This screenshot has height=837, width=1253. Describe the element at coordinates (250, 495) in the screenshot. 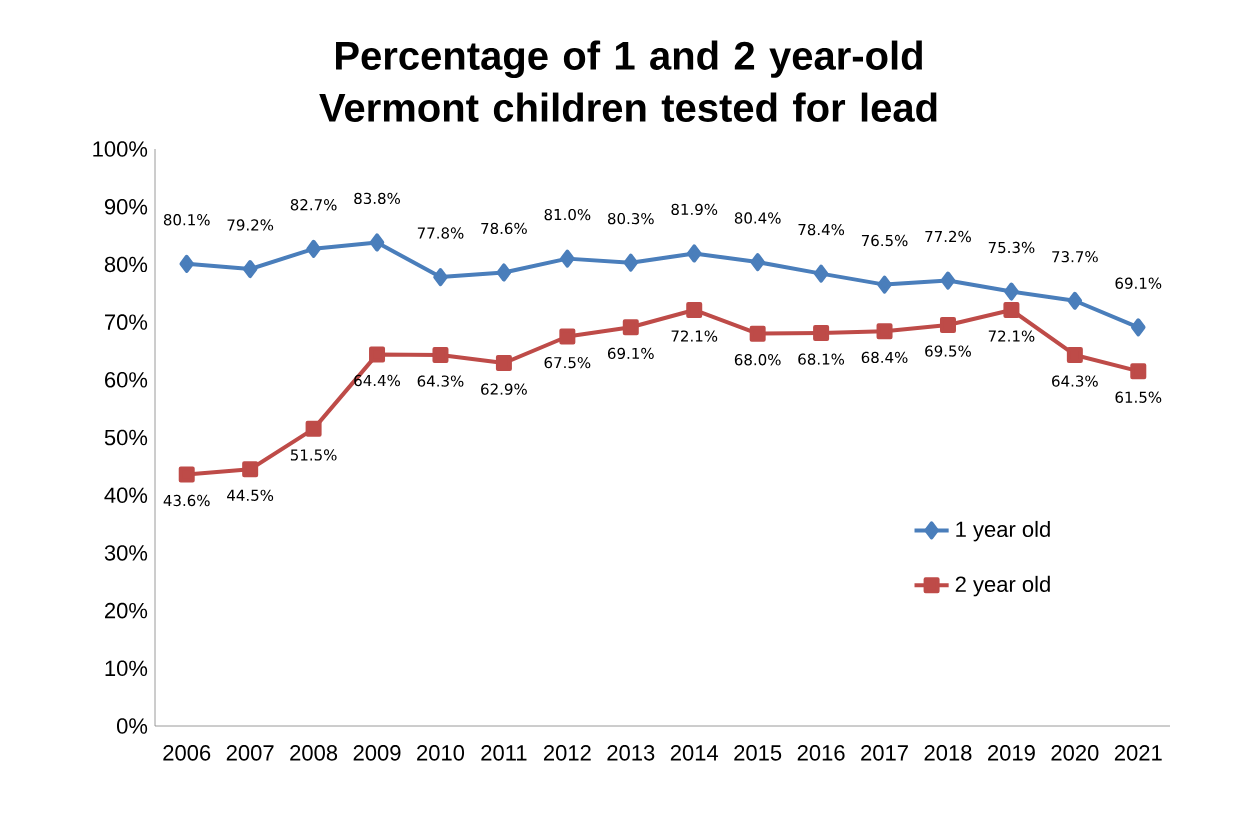

I see `data-label: 44.5%` at that location.